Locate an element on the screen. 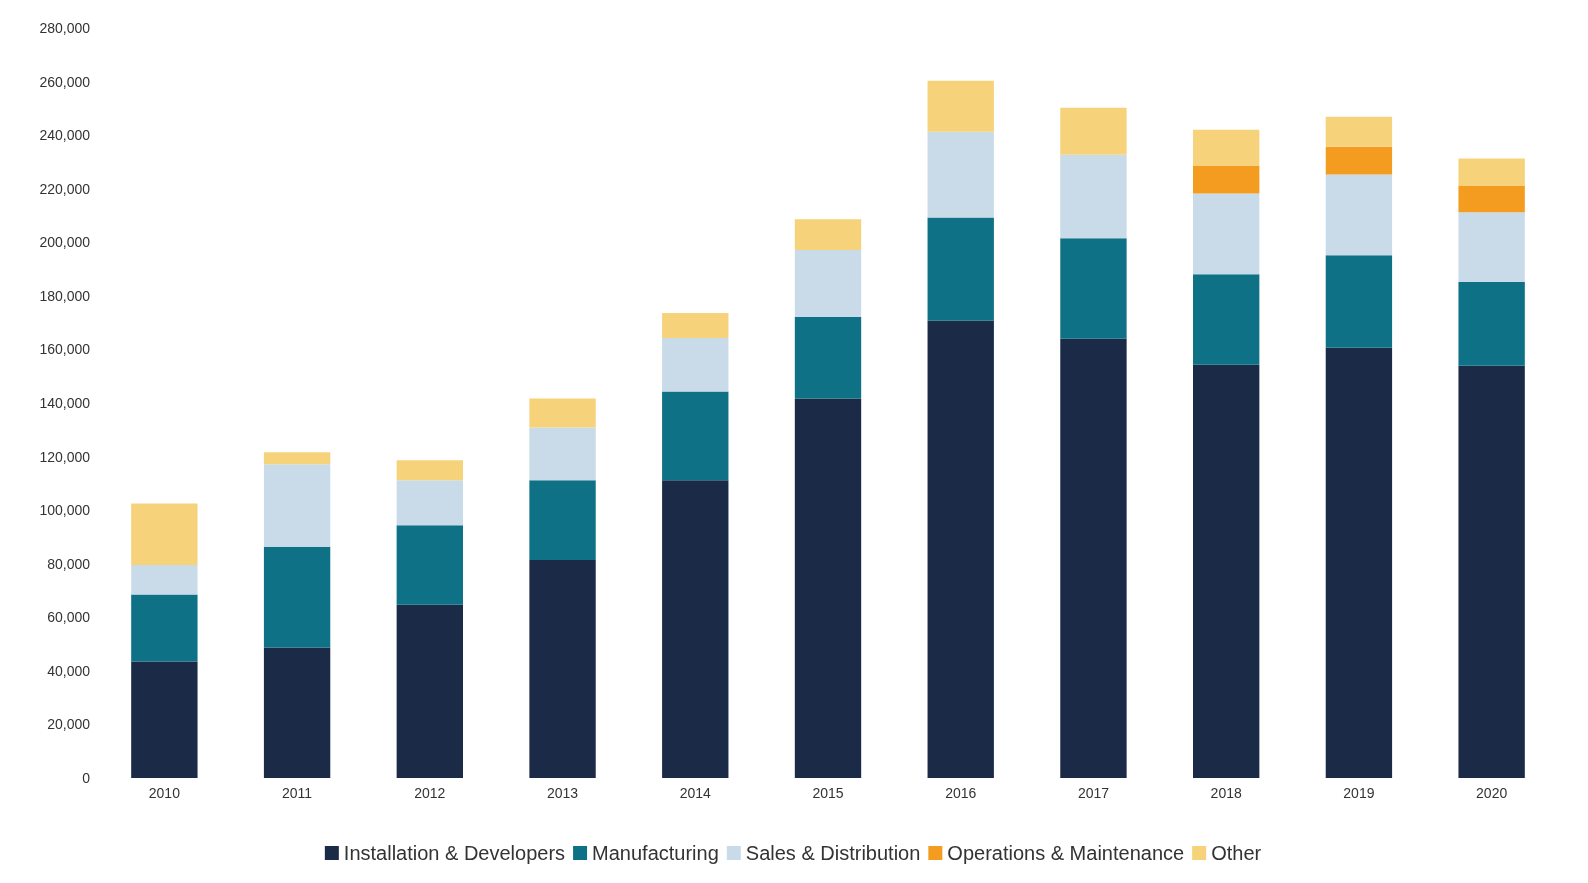  y-tick-label: 260,000 is located at coordinates (65, 81).